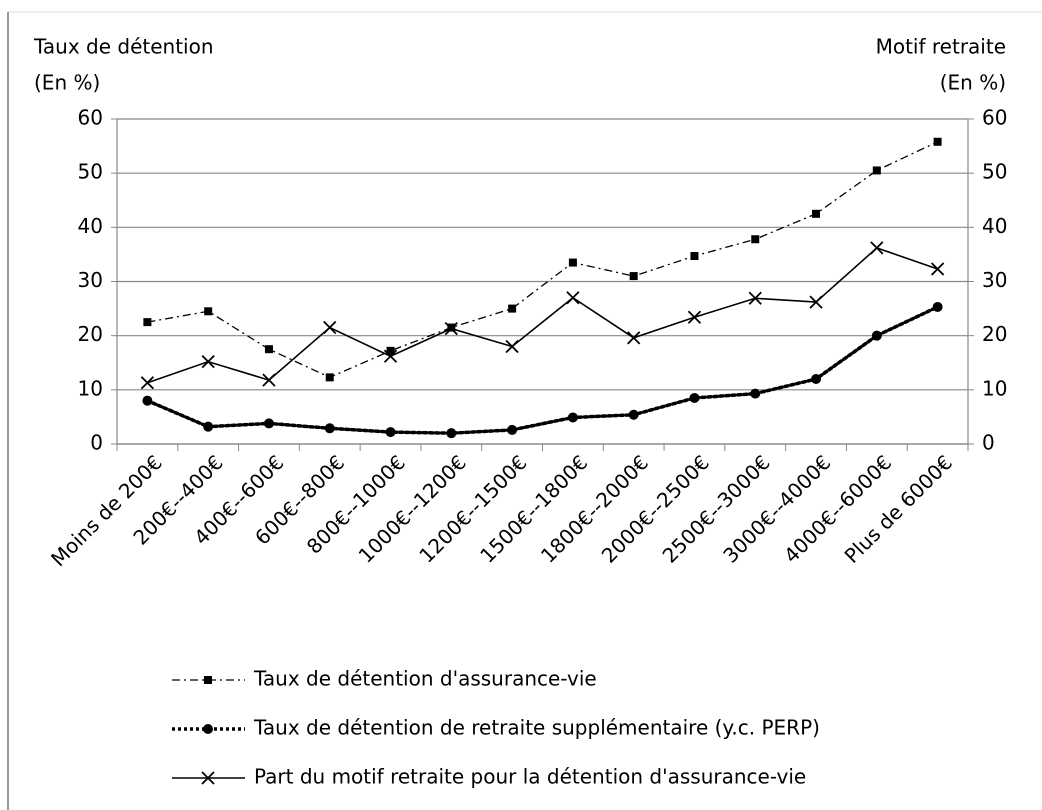  Describe the element at coordinates (594, 508) in the screenshot. I see `x-tick-label: 1800€--2000€` at that location.